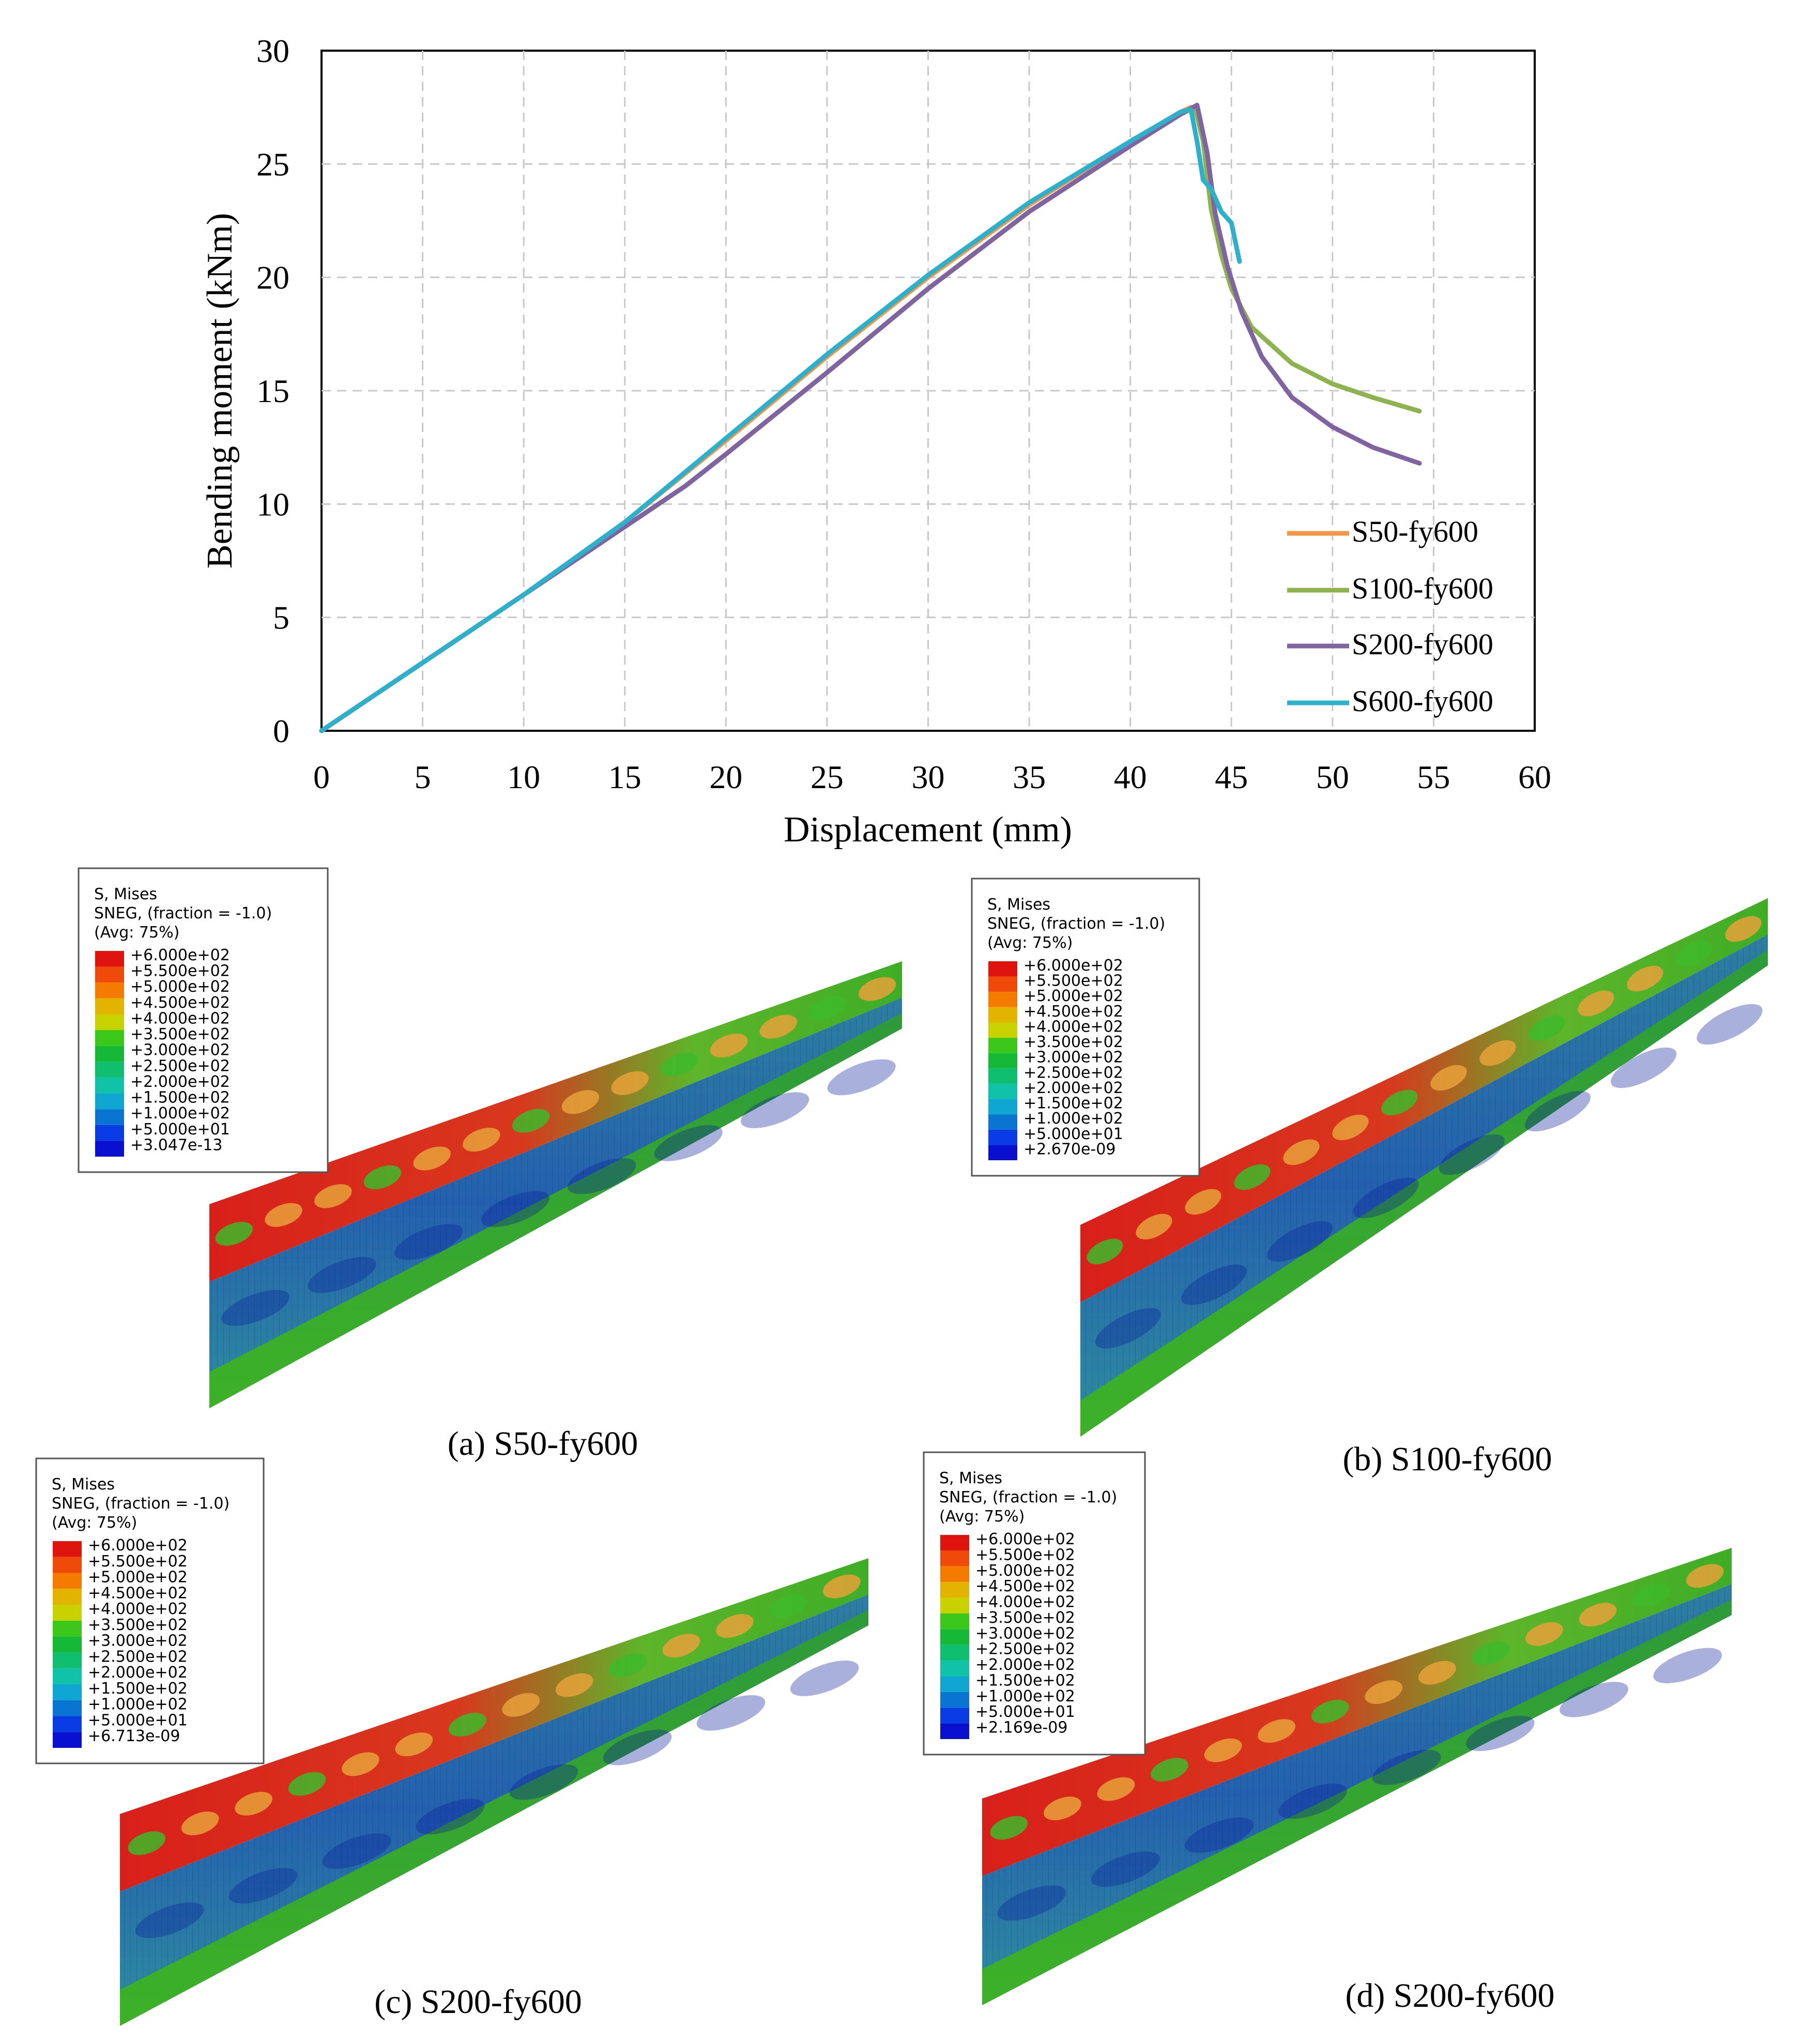 This screenshot has height=2044, width=1803. Describe the element at coordinates (281, 731) in the screenshot. I see `y-tick-label: 0` at that location.